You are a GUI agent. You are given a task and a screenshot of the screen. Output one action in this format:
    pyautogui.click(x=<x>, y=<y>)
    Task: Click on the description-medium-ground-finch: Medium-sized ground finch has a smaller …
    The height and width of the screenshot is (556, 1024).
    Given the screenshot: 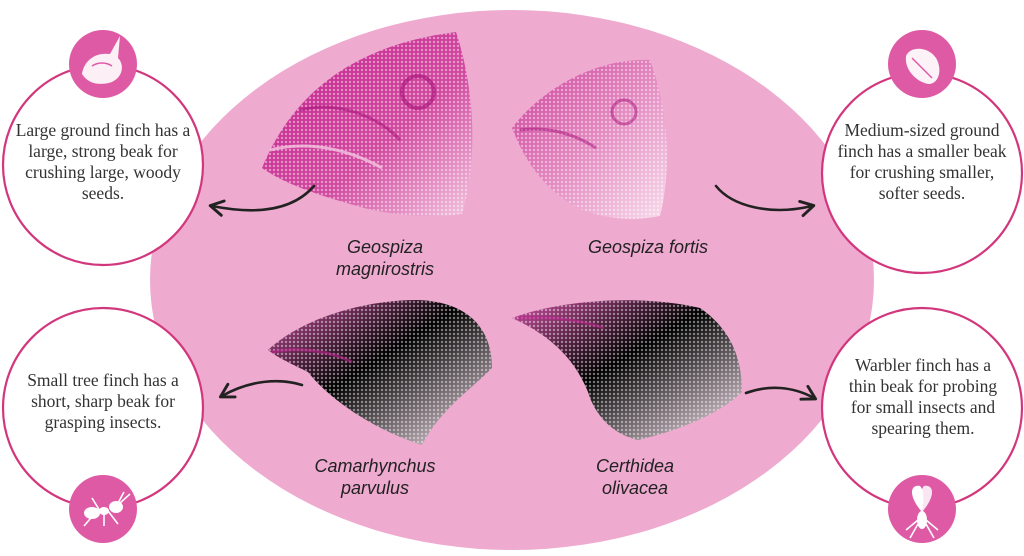 What is the action you would take?
    pyautogui.click(x=922, y=161)
    